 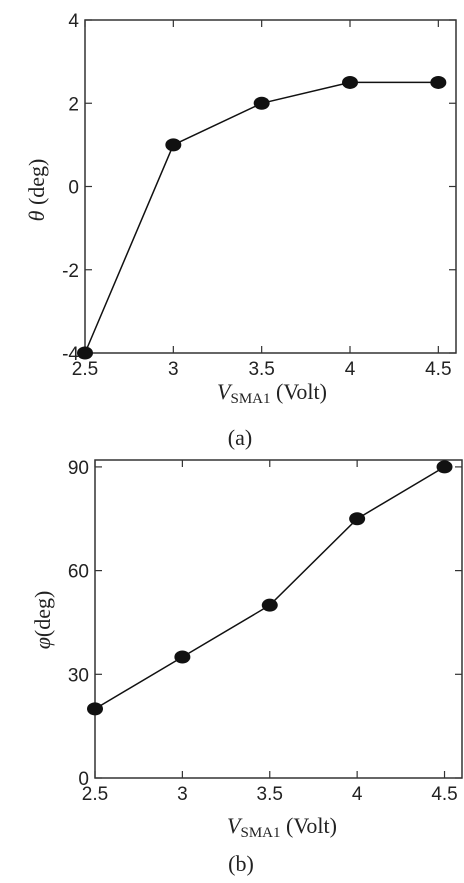 I want to click on chart-a-ylabel: θ (deg), so click(x=36, y=190).